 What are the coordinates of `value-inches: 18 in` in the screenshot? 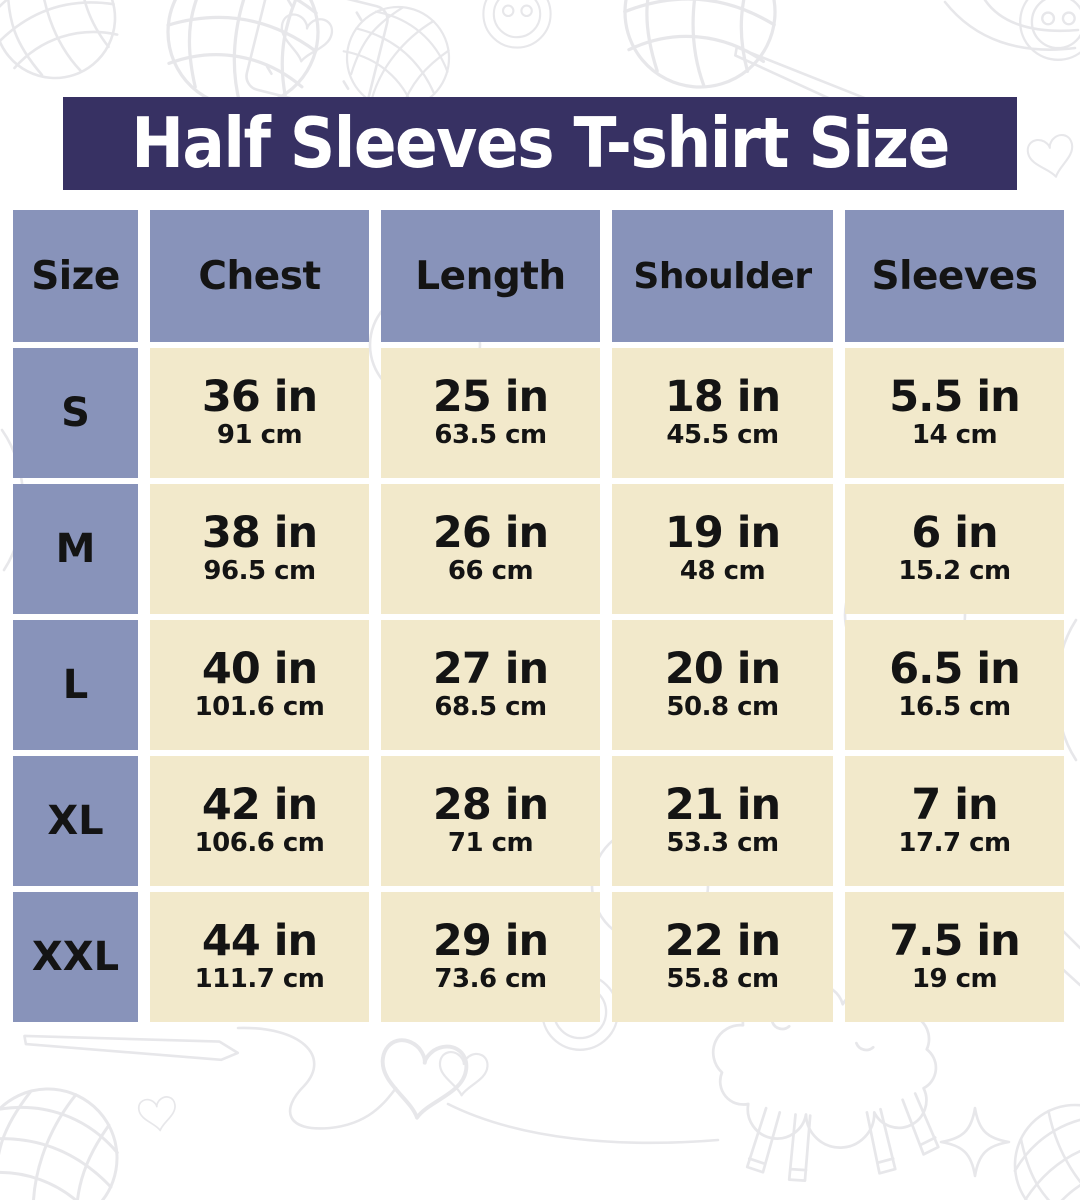 It's located at (722, 397).